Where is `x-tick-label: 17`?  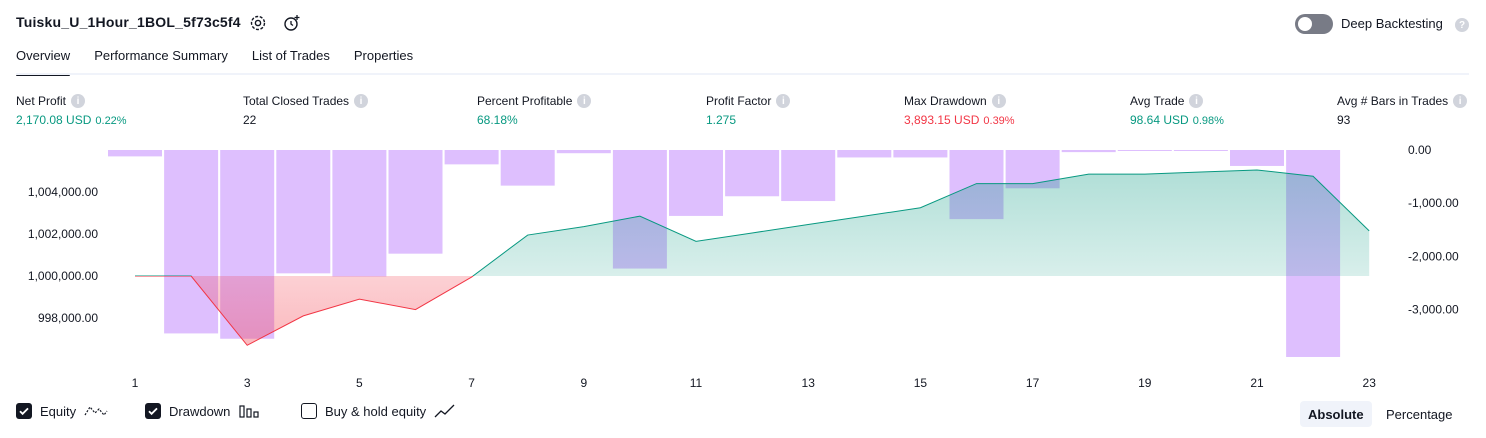
x-tick-label: 17 is located at coordinates (1033, 383).